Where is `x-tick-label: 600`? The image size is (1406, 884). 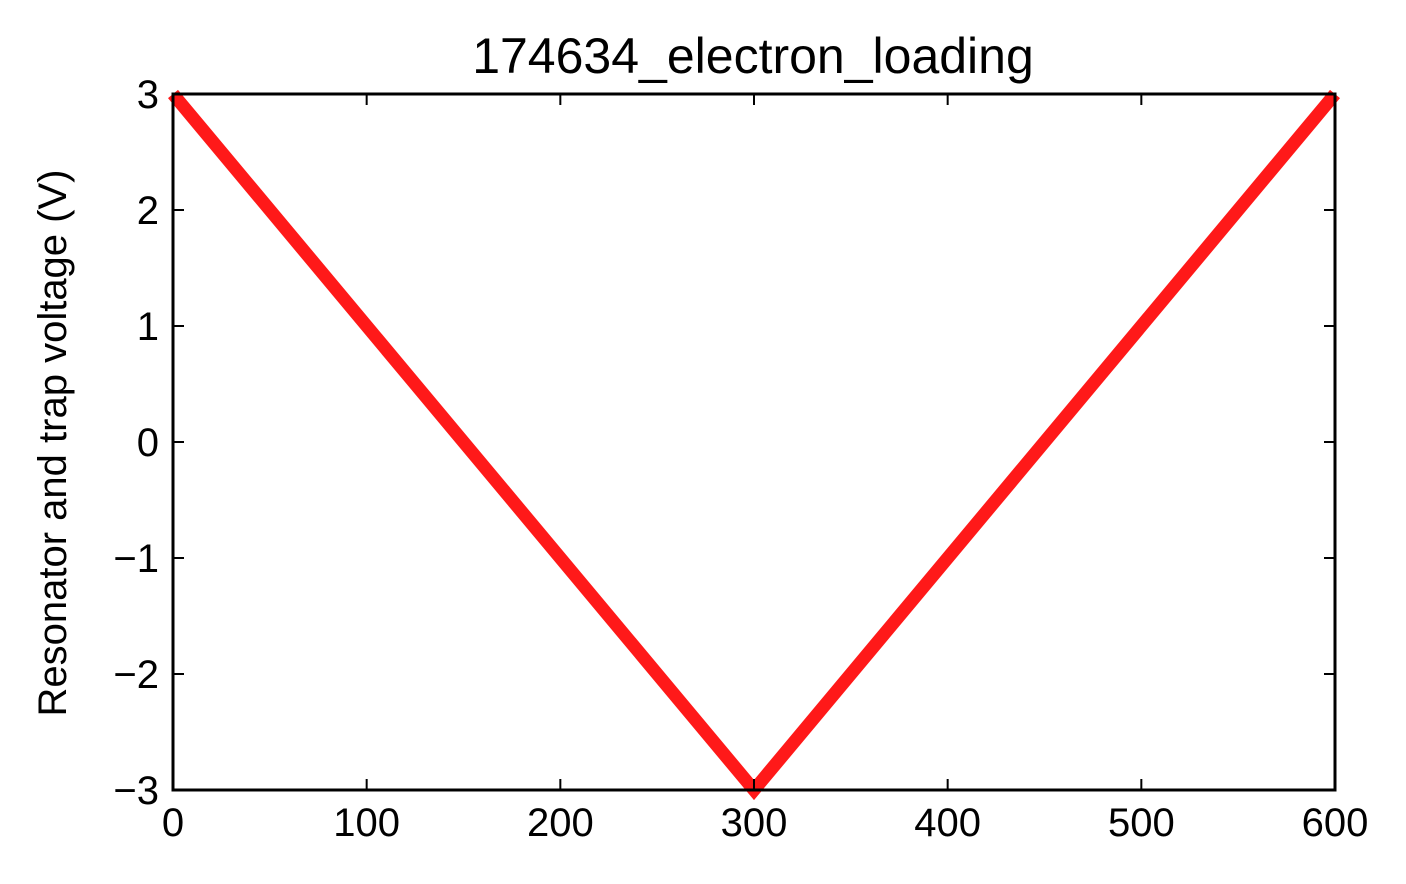
x-tick-label: 600 is located at coordinates (1335, 823).